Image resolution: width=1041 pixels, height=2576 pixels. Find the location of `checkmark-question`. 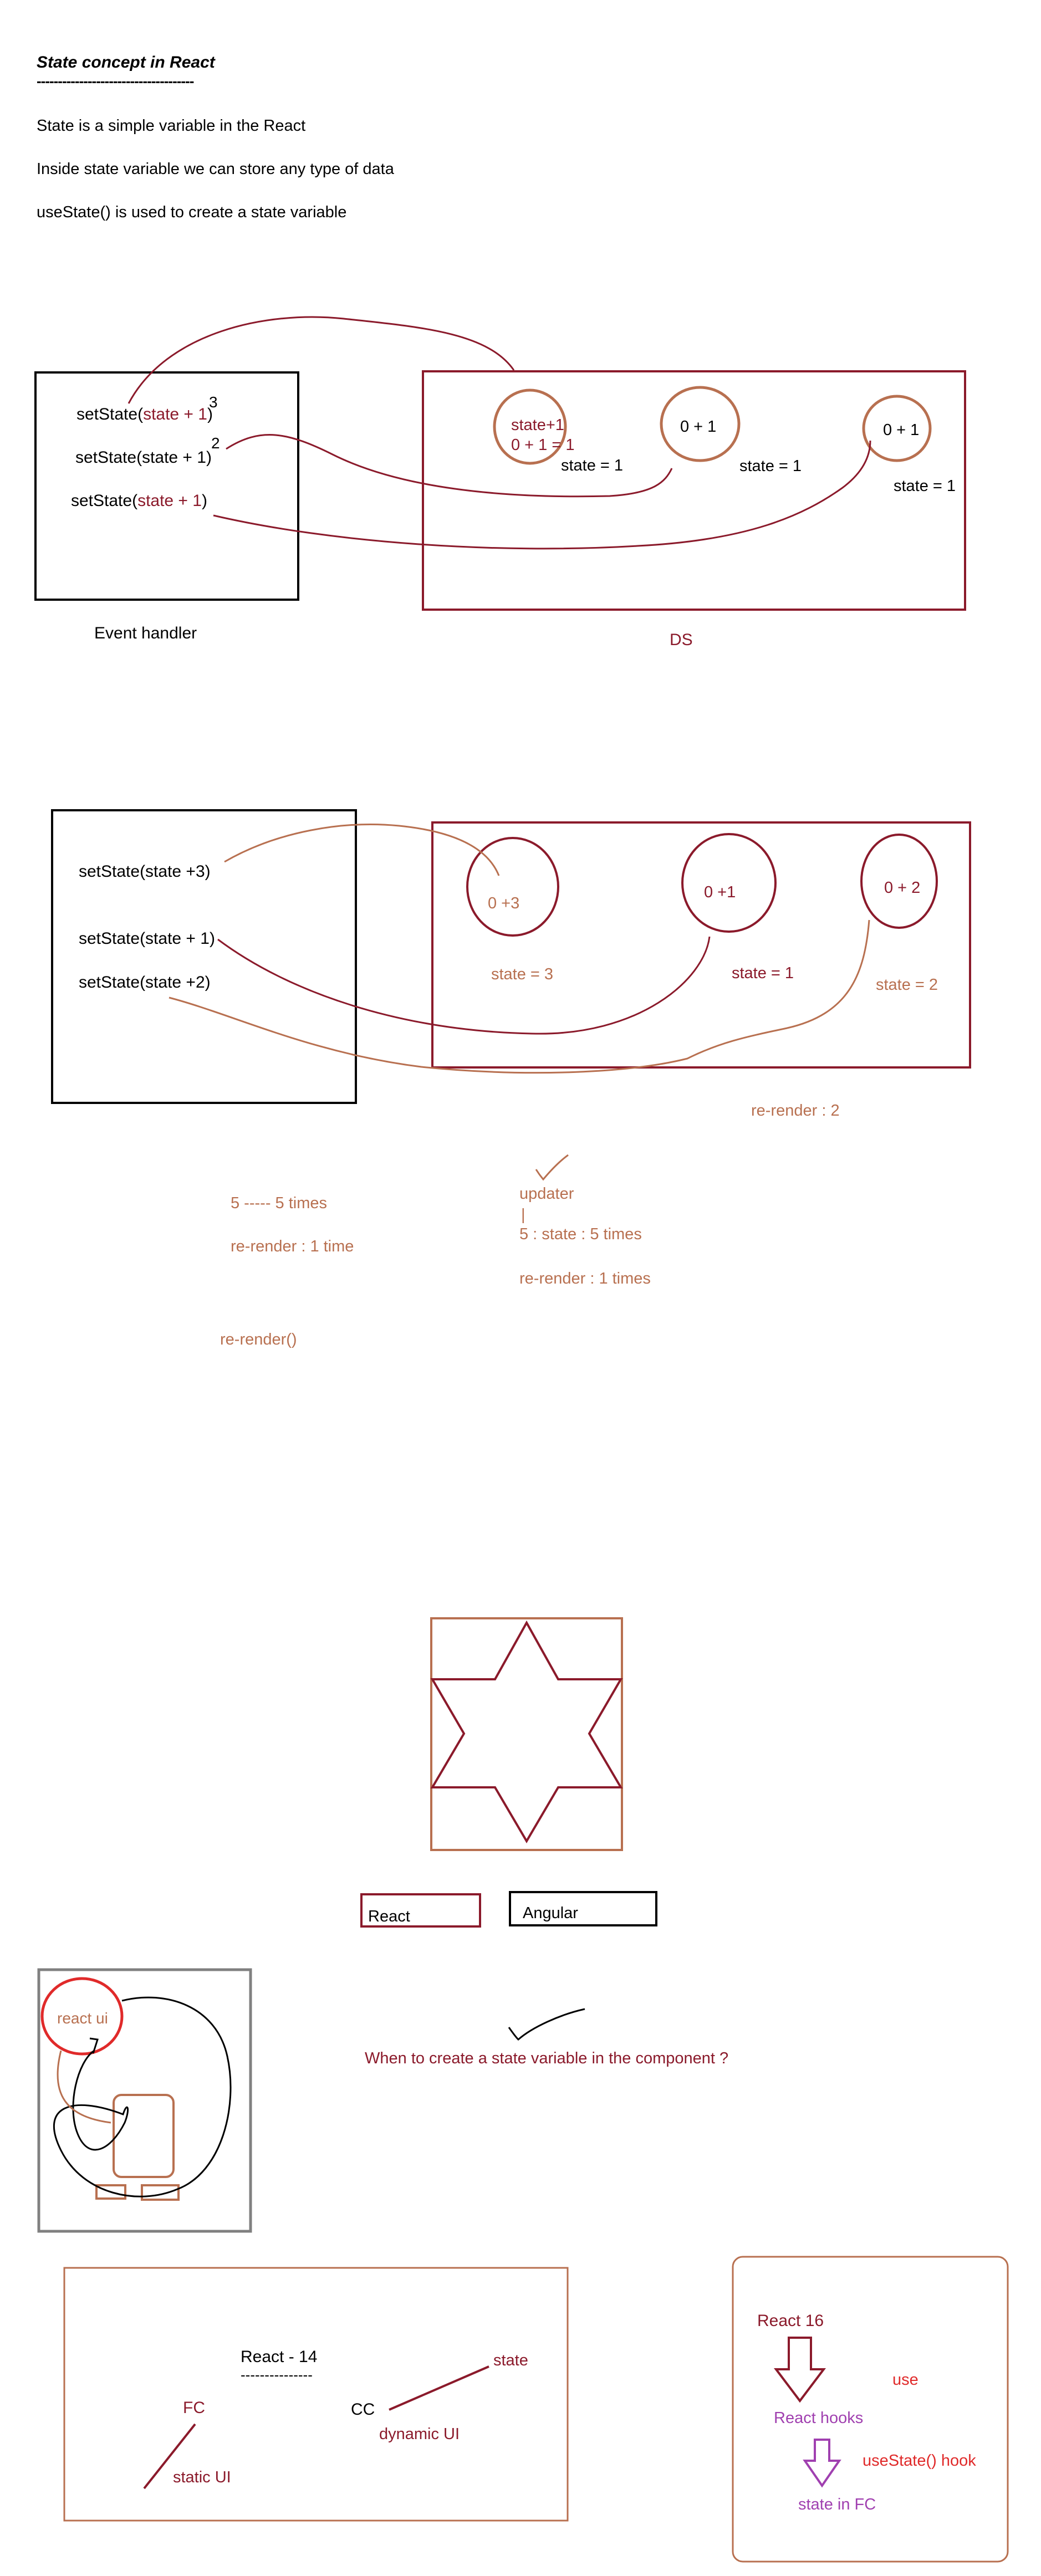

checkmark-question is located at coordinates (546, 2024).